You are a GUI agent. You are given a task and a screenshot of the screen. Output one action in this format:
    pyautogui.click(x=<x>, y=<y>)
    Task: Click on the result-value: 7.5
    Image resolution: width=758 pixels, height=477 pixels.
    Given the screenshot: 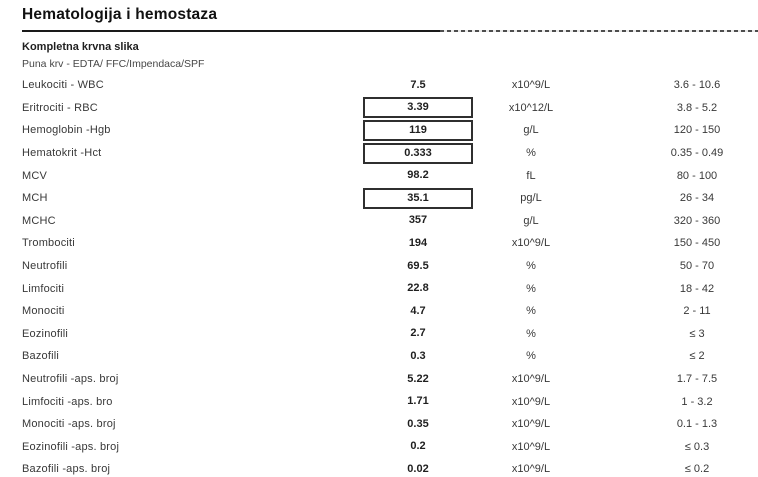 What is the action you would take?
    pyautogui.click(x=418, y=84)
    